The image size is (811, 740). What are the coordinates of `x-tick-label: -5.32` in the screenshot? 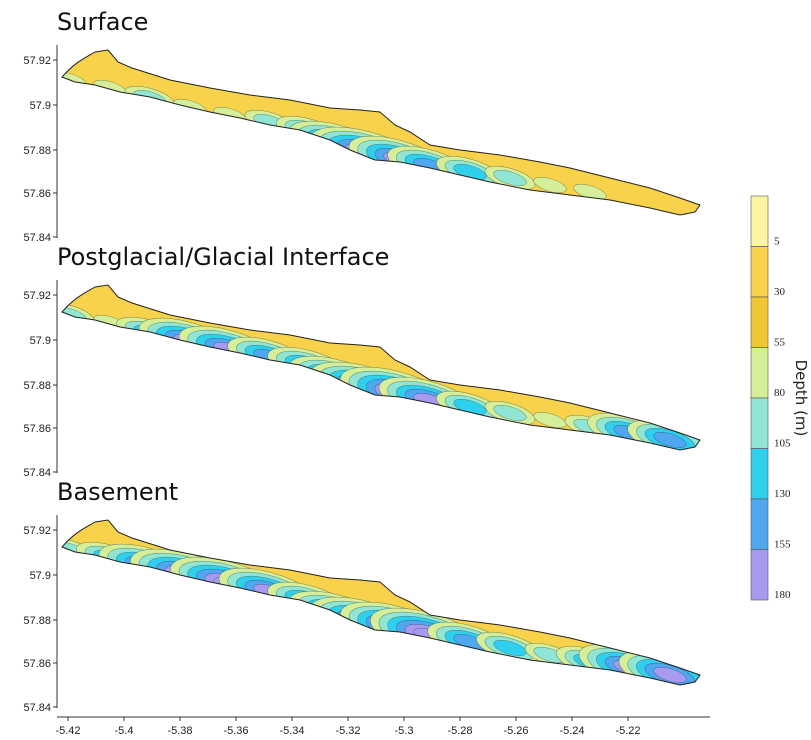 It's located at (347, 731).